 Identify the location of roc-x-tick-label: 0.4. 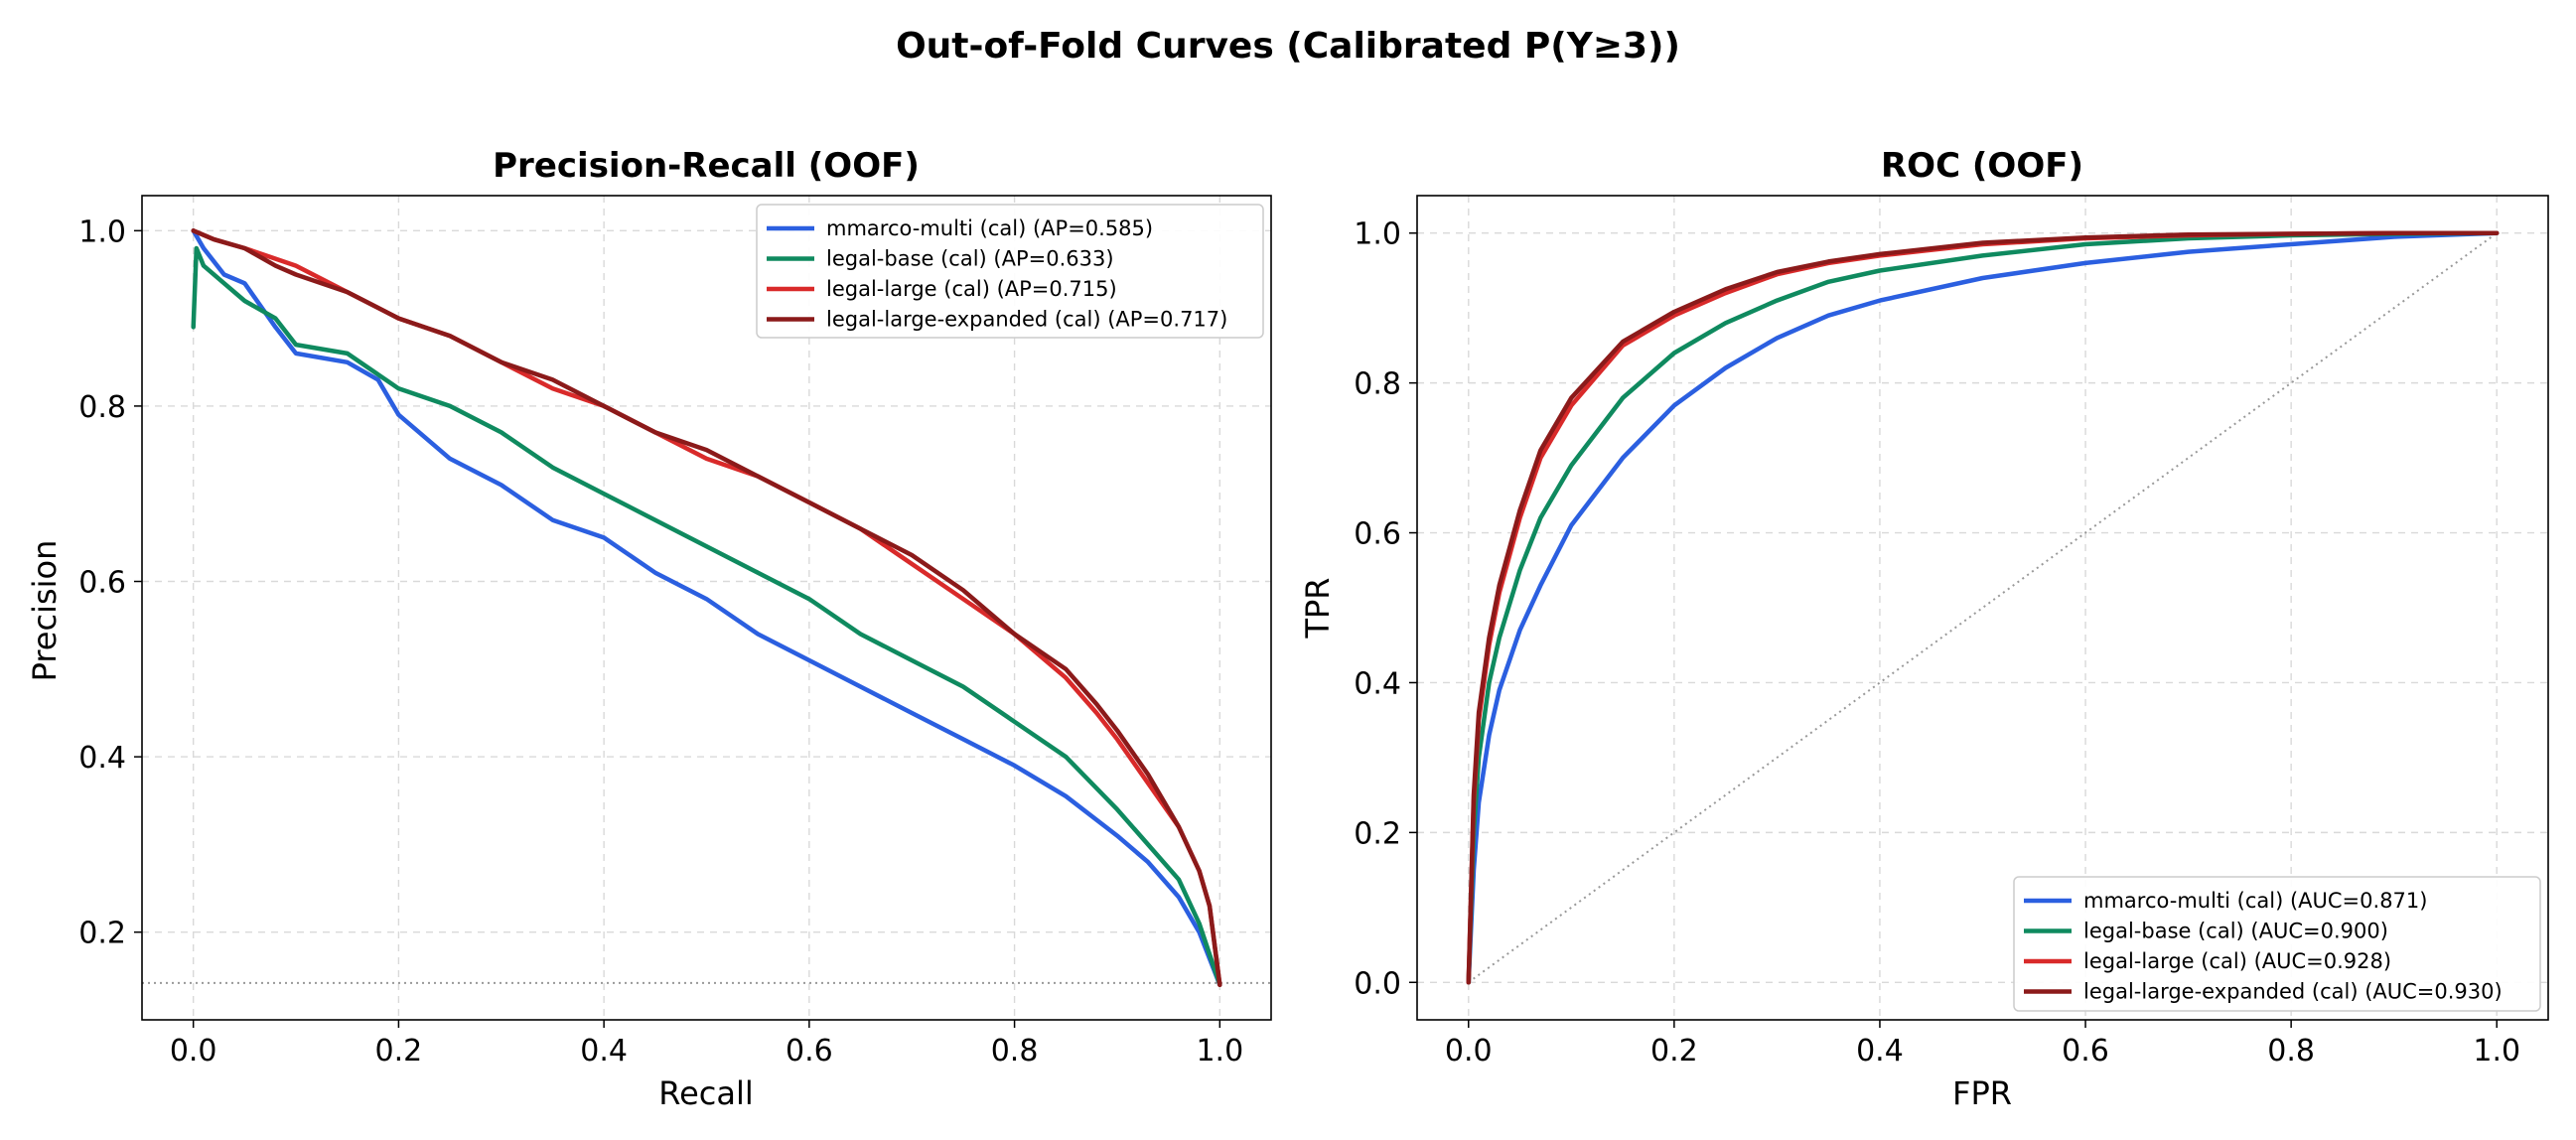
(1880, 1051).